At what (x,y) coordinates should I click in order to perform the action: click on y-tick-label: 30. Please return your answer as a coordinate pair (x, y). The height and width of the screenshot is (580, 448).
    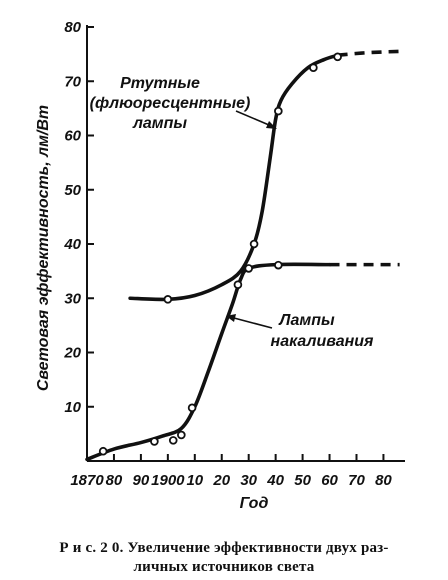
    Looking at the image, I should click on (72, 298).